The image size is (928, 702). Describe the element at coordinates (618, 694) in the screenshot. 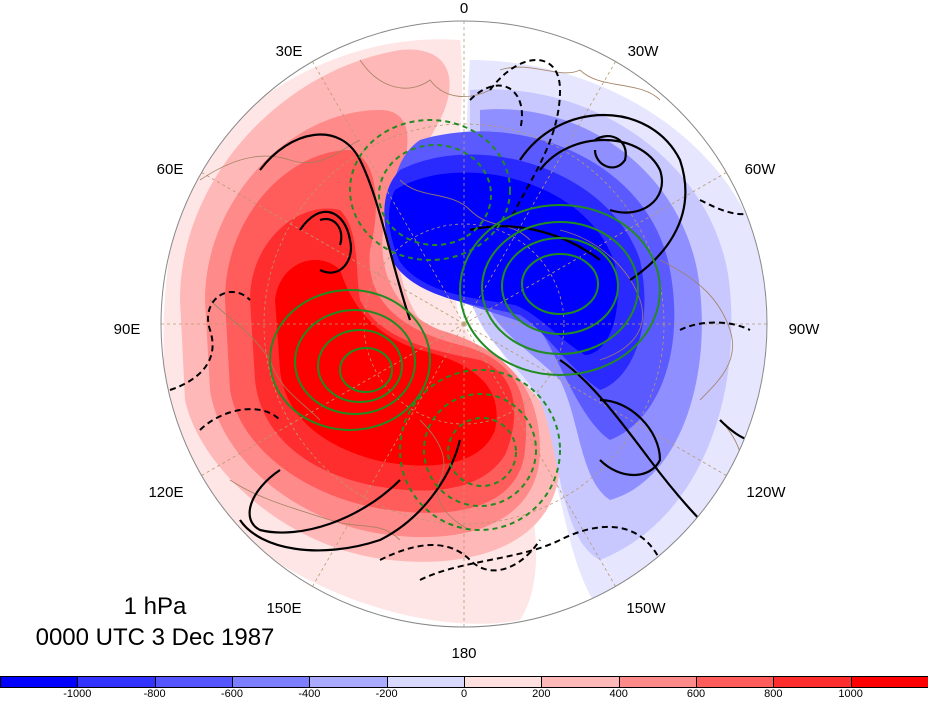

I see `colorbar-label: 400` at that location.